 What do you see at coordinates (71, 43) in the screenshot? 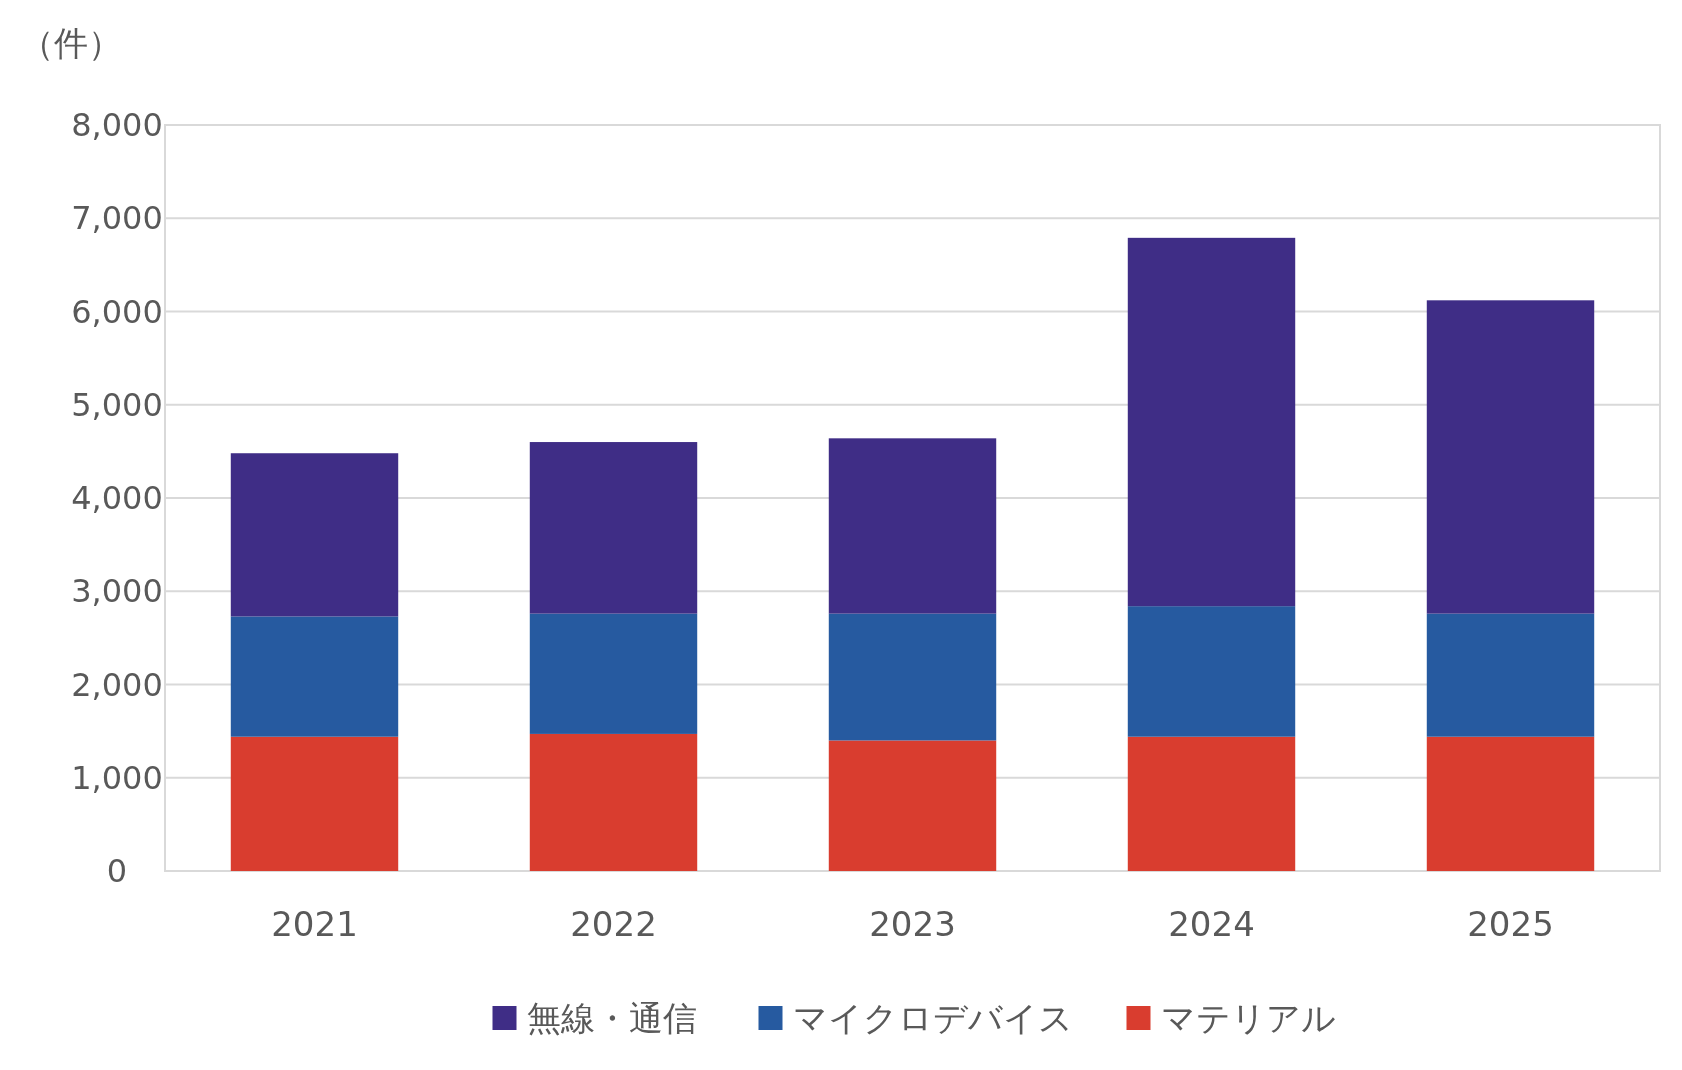
I see `y-axis-title: （件）` at bounding box center [71, 43].